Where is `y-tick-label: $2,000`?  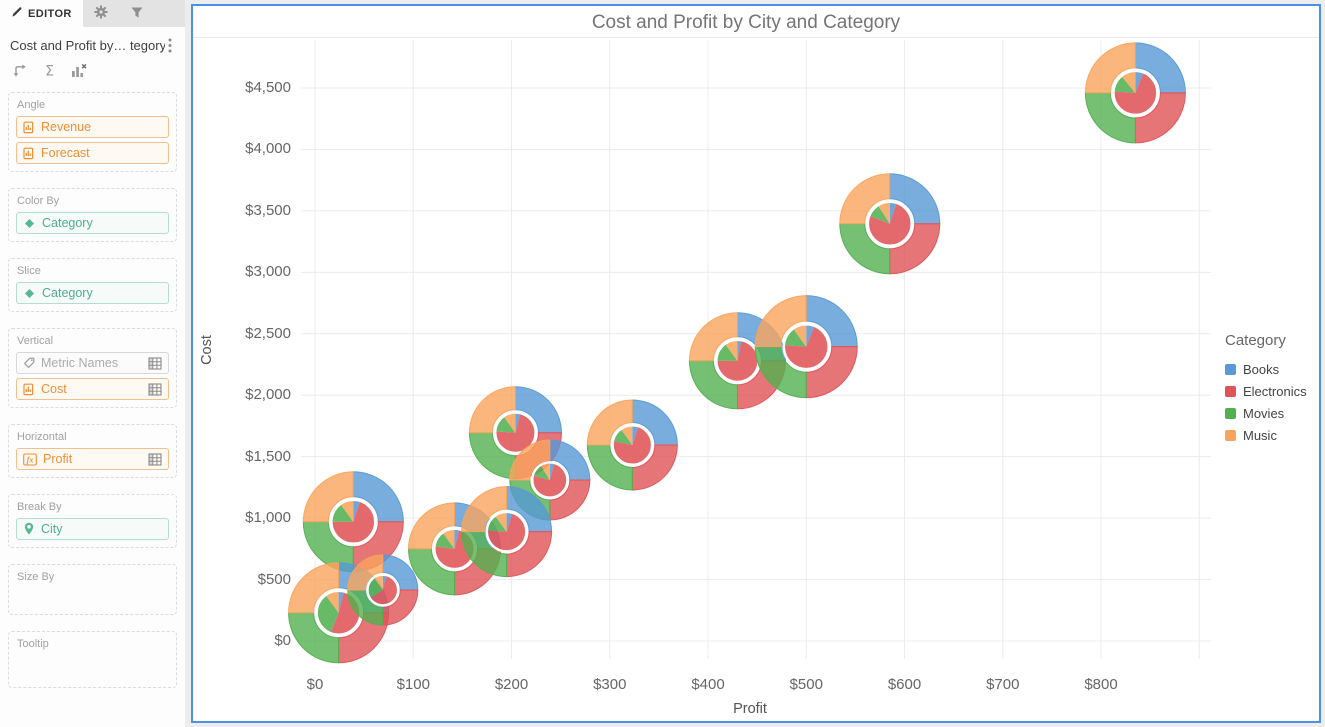
y-tick-label: $2,000 is located at coordinates (268, 395).